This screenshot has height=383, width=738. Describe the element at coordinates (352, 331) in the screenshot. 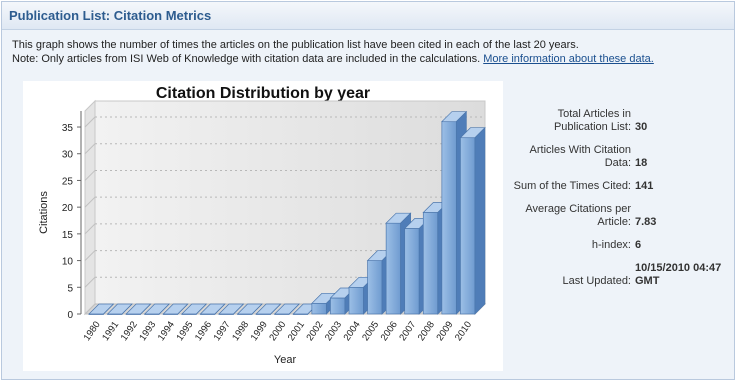

I see `x-tick-label: 2004` at that location.